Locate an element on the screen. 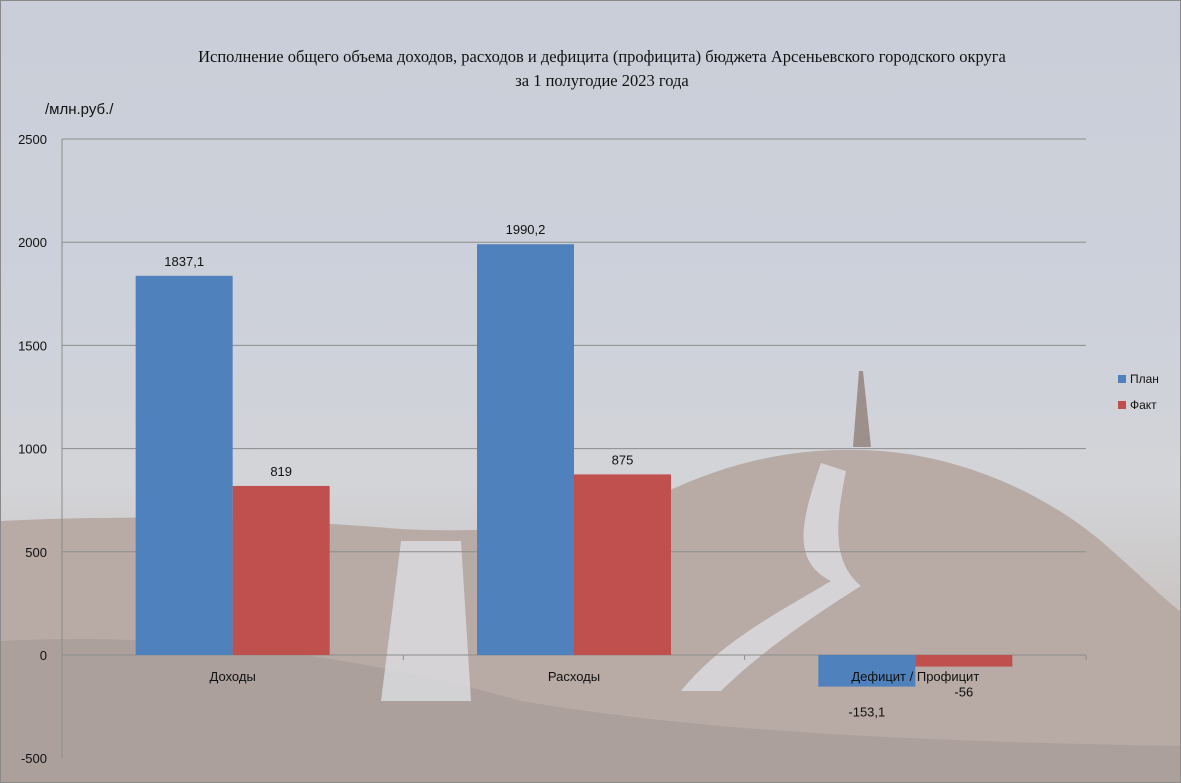  y-tick-label: 500 is located at coordinates (36, 552).